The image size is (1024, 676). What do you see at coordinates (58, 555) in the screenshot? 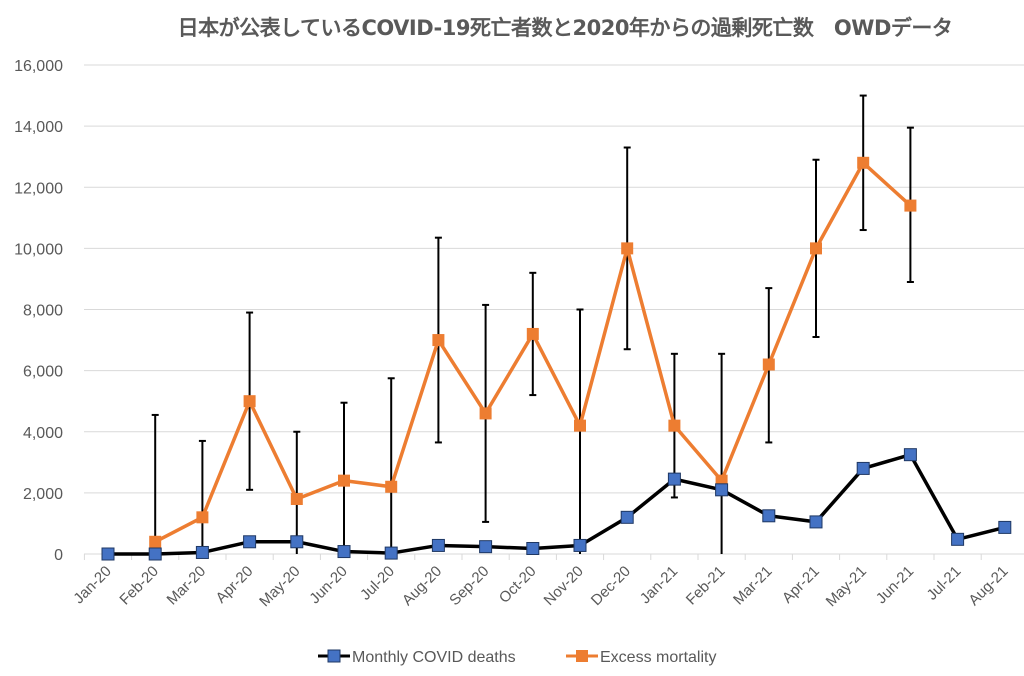
I see `y-tick-label: 0` at bounding box center [58, 555].